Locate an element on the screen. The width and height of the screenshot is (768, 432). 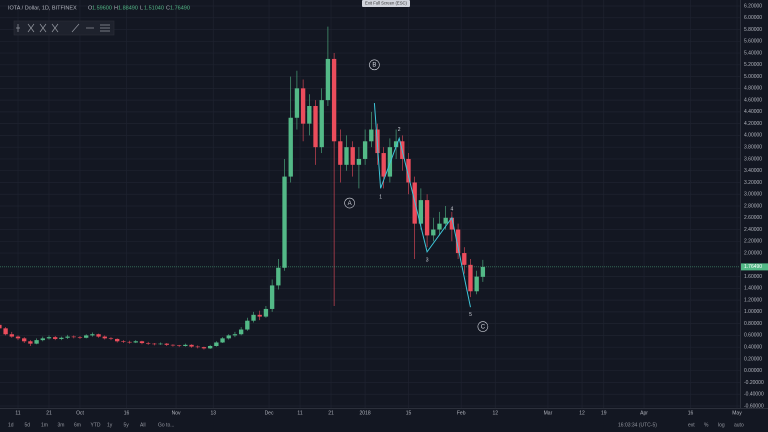
y-tick-label: 4.40000 is located at coordinates (753, 112).